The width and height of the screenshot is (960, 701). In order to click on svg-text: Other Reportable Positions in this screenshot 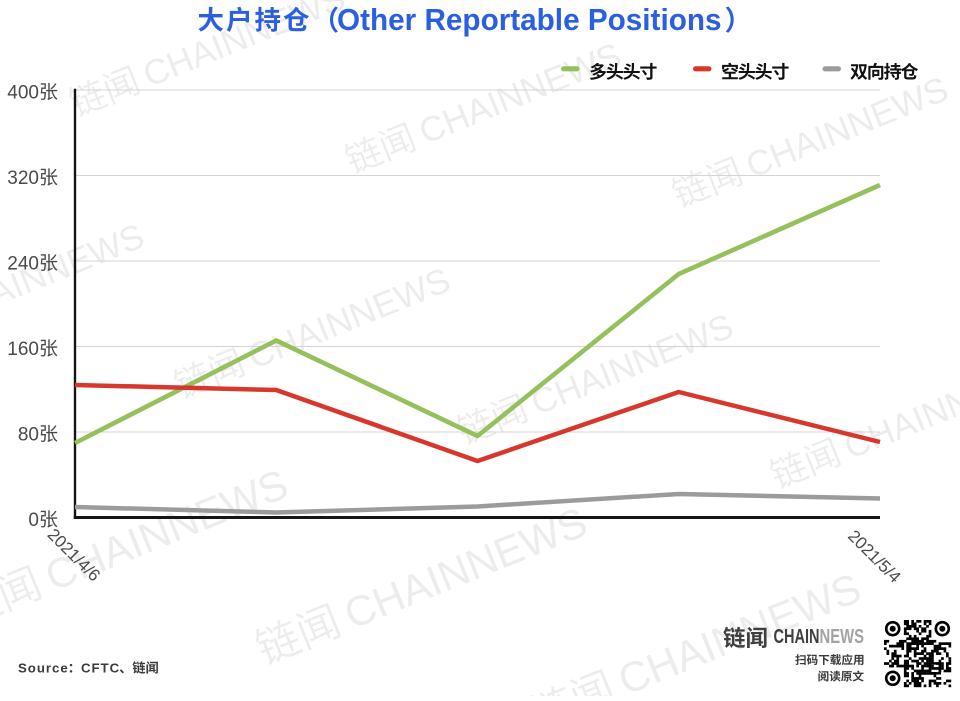, I will do `click(529, 19)`.